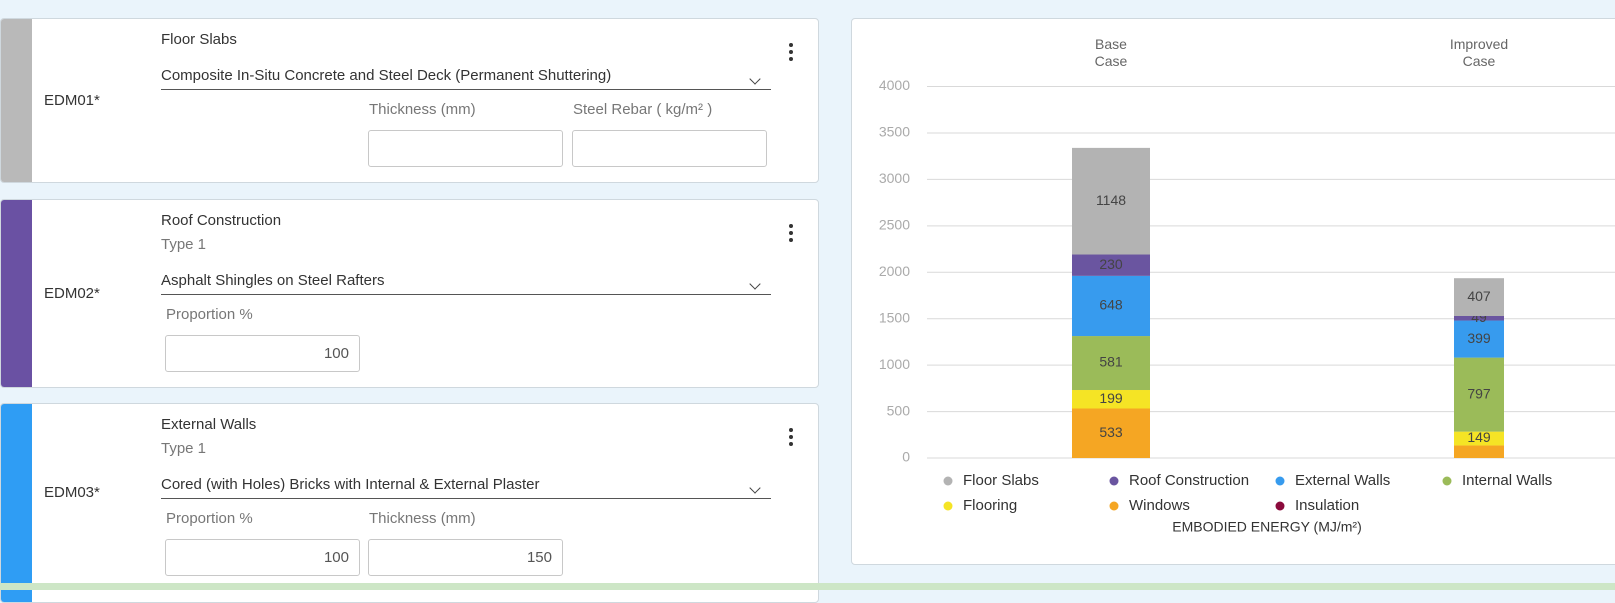 The image size is (1615, 603). I want to click on y-tick-label: 3000, so click(894, 178).